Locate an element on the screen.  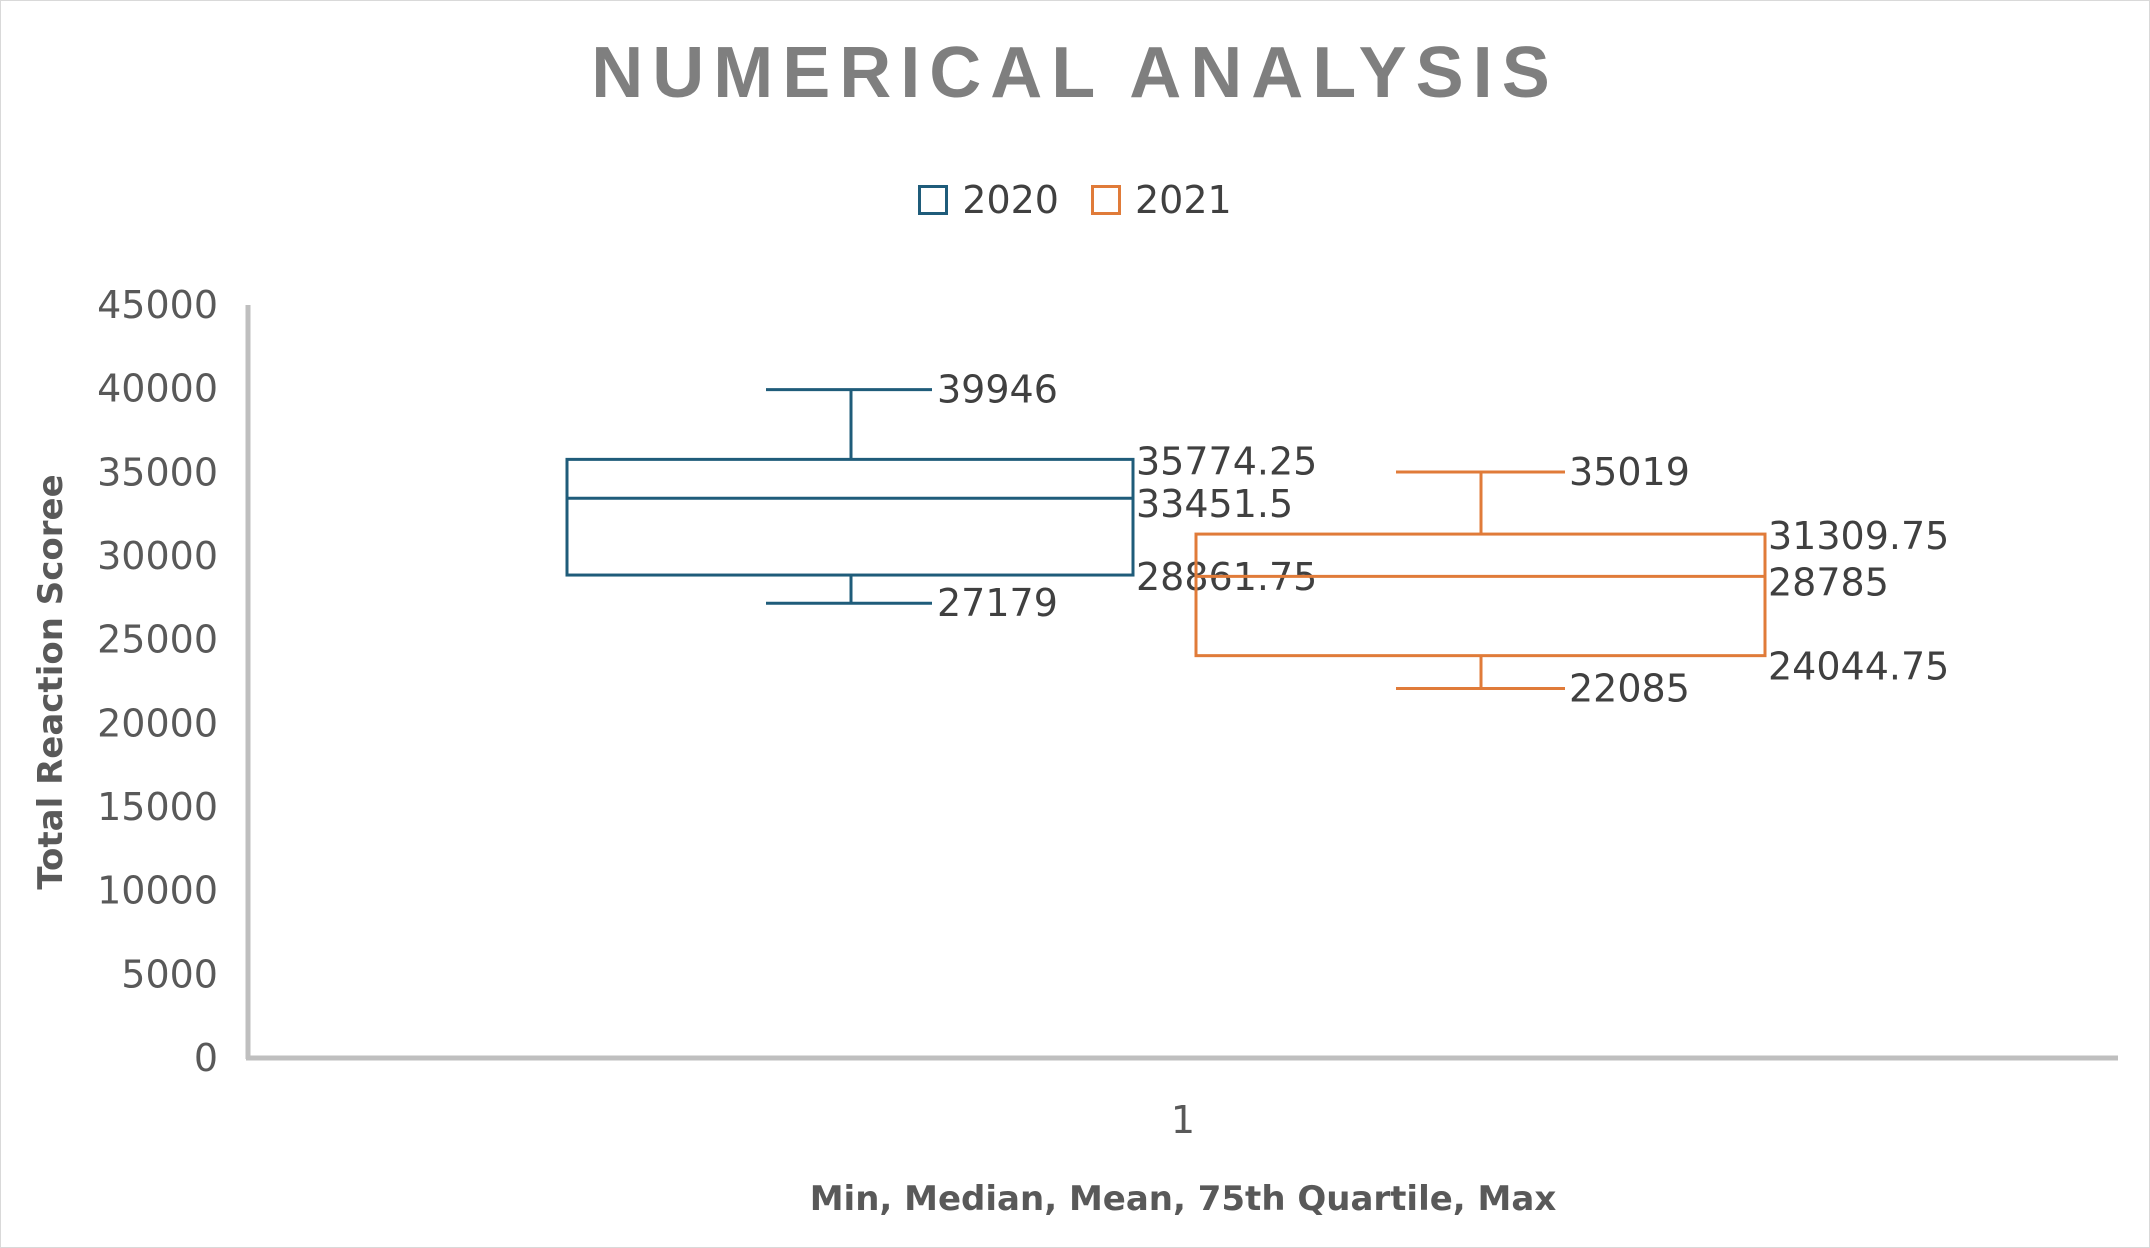
data-label-min-2020: 27179 is located at coordinates (997, 603).